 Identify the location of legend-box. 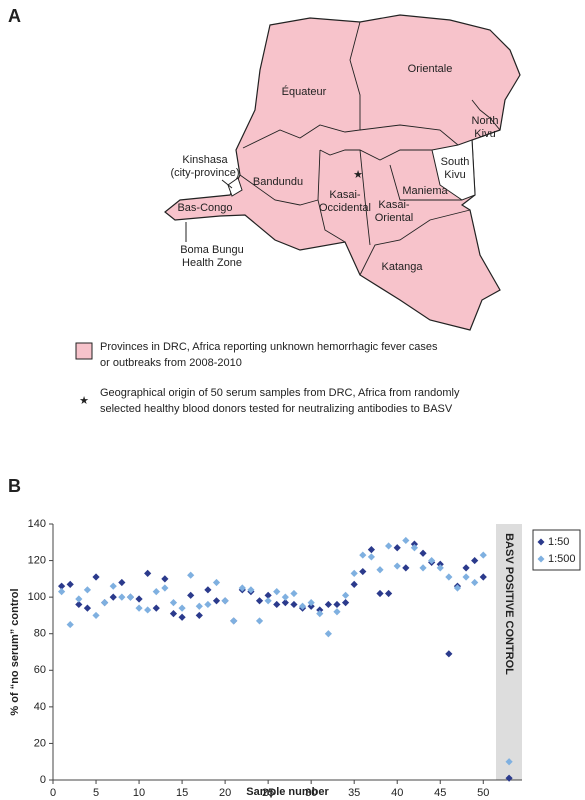
(556, 550).